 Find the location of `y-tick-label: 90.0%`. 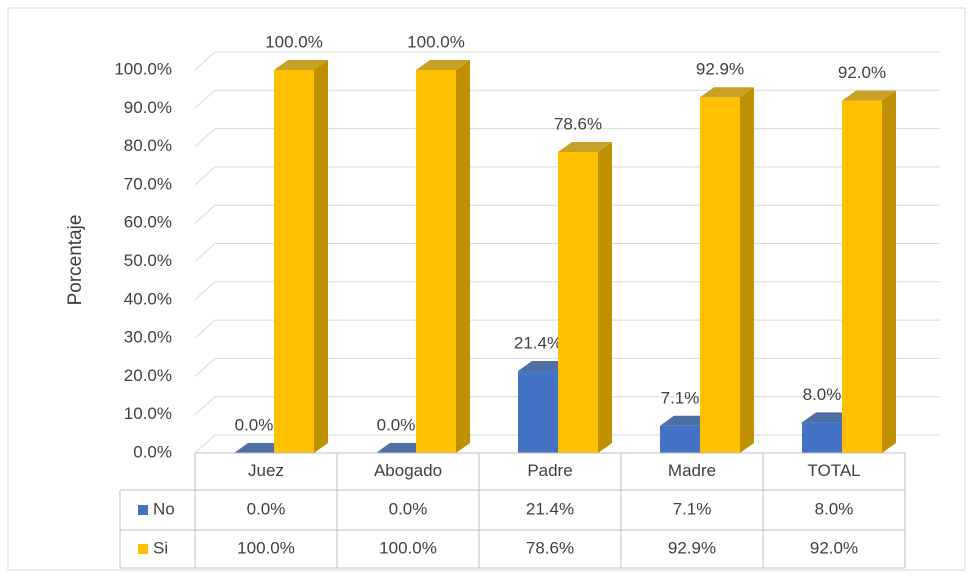

y-tick-label: 90.0% is located at coordinates (148, 107).